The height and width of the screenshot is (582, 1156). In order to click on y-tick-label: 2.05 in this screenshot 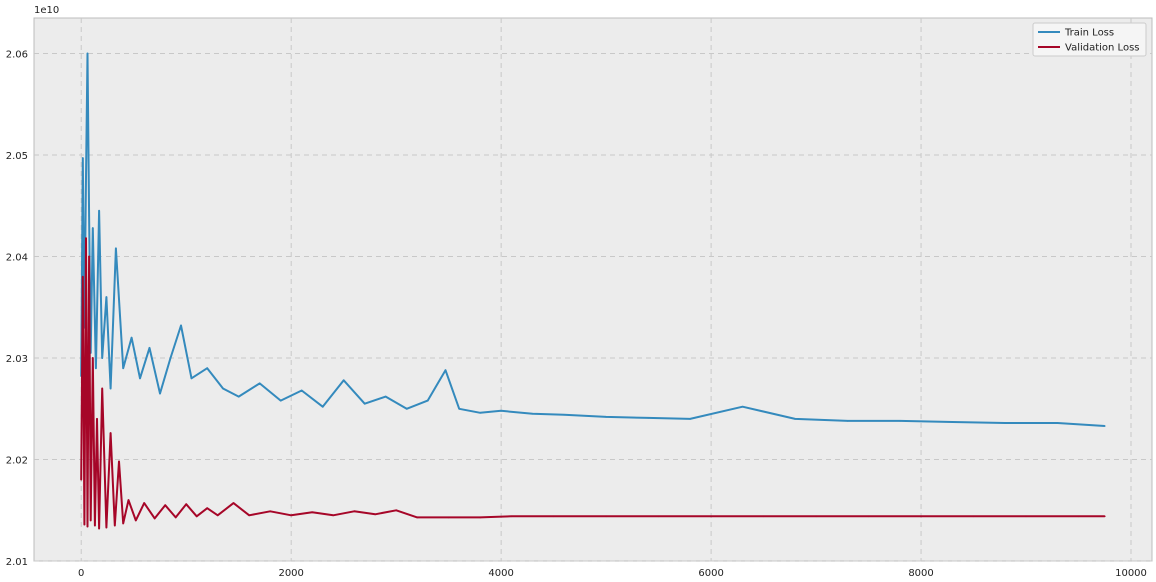, I will do `click(17, 156)`.